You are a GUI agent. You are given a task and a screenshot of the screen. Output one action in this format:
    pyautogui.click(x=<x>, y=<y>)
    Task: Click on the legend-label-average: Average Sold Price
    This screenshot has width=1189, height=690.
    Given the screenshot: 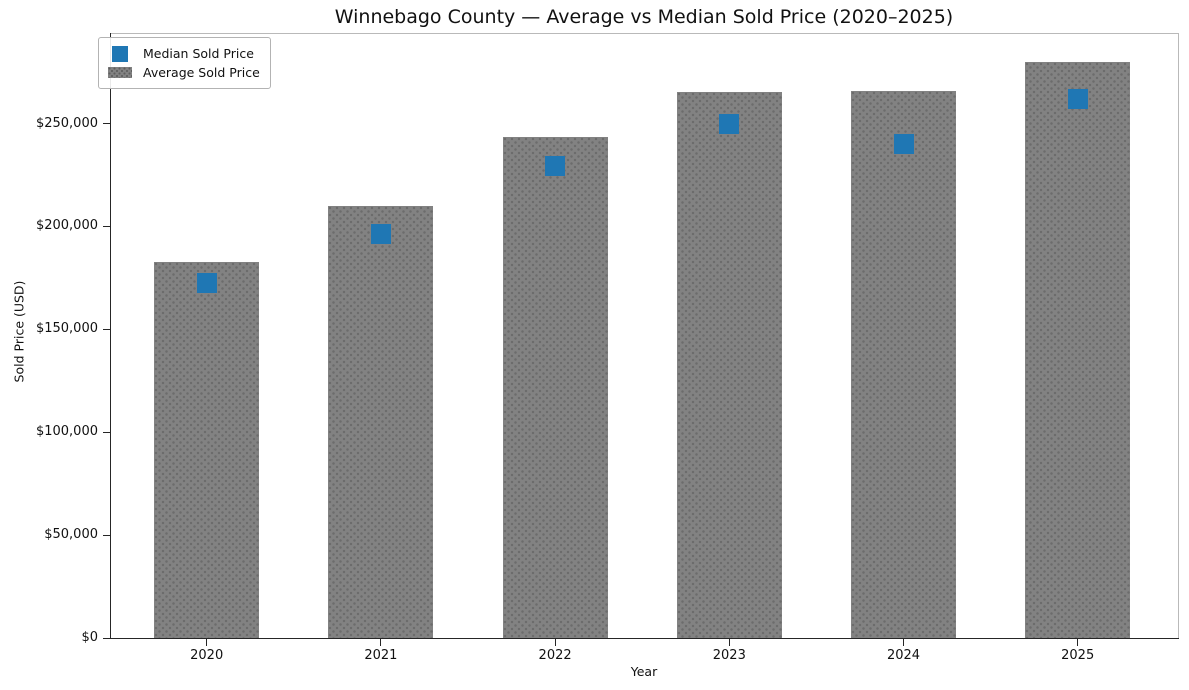 What is the action you would take?
    pyautogui.click(x=201, y=72)
    